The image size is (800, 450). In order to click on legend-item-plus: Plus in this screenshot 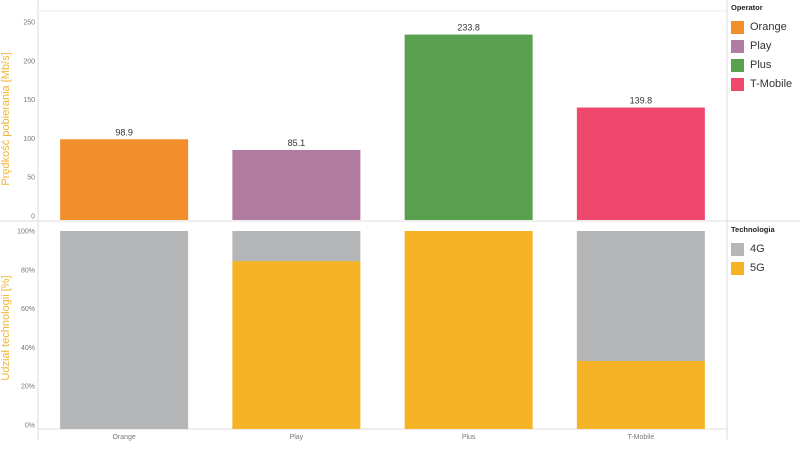, I will do `click(765, 65)`.